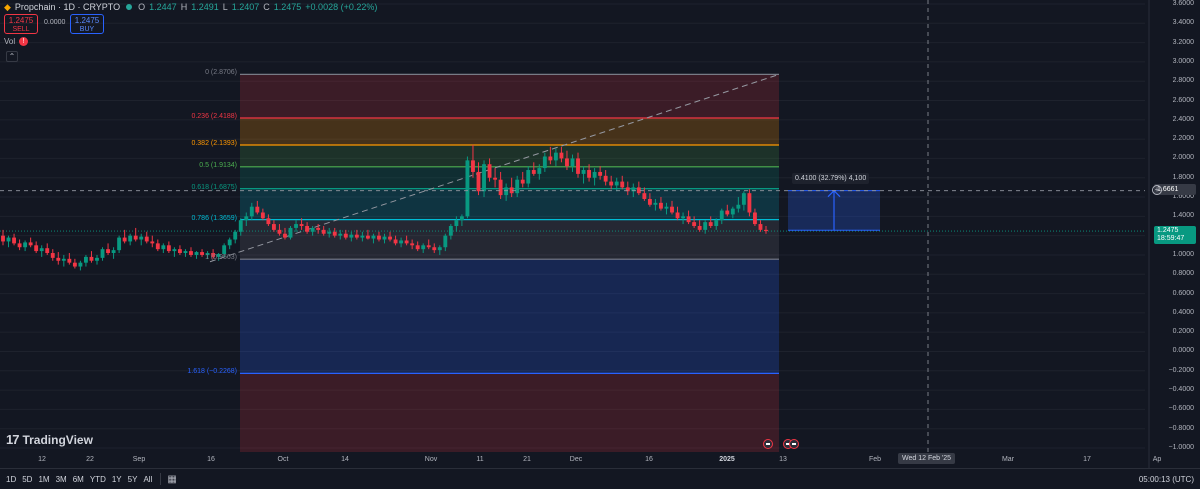 This screenshot has height=489, width=1200. Describe the element at coordinates (1183, 61) in the screenshot. I see `price-axis-label: 3.0000` at that location.